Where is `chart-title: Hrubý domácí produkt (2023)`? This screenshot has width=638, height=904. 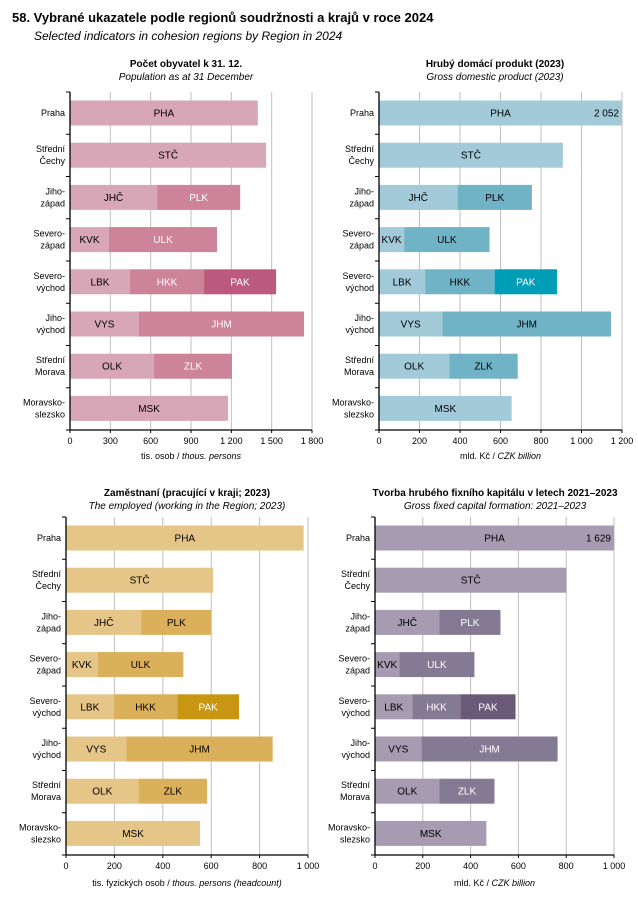
chart-title: Hrubý domácí produkt (2023) is located at coordinates (495, 64).